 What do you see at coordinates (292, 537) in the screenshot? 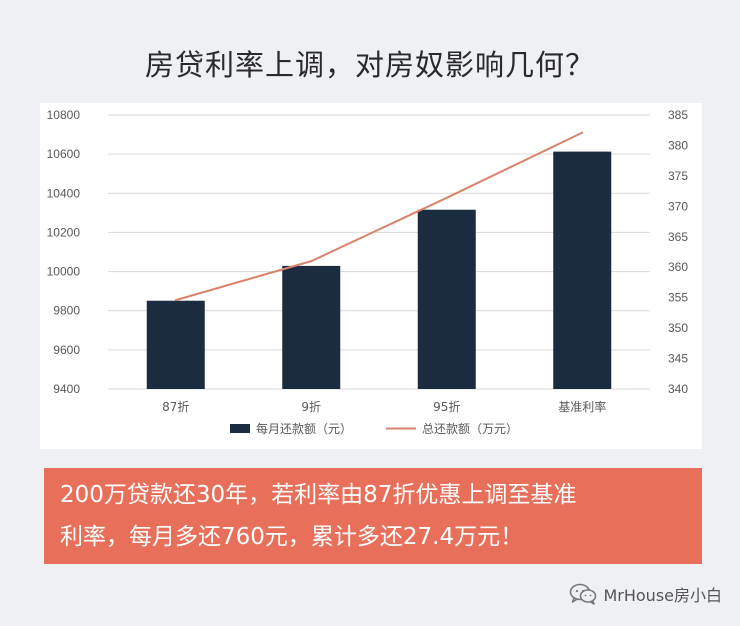
I see `banner-line-2: 利率，每月多还760元，累计多还27.4万元！` at bounding box center [292, 537].